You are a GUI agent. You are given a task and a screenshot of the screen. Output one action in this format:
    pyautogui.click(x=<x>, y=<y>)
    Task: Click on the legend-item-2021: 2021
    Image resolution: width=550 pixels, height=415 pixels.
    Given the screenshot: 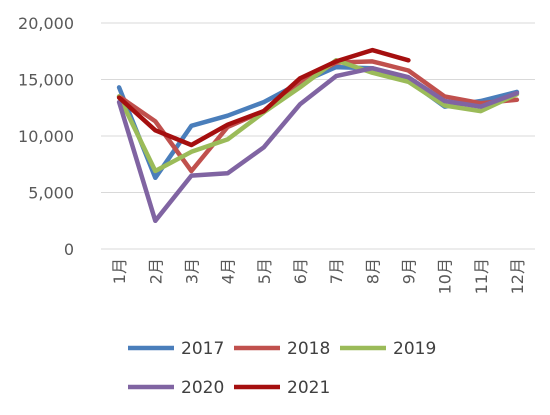 What is the action you would take?
    pyautogui.click(x=282, y=388)
    